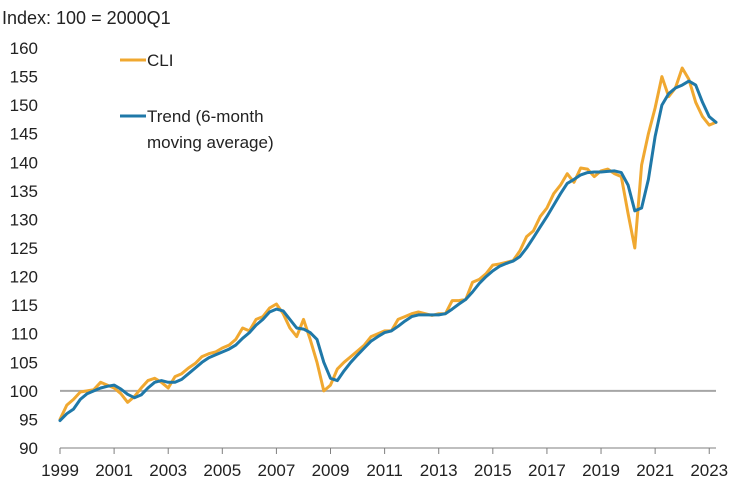  What do you see at coordinates (601, 470) in the screenshot?
I see `x-tick-label: 2019` at bounding box center [601, 470].